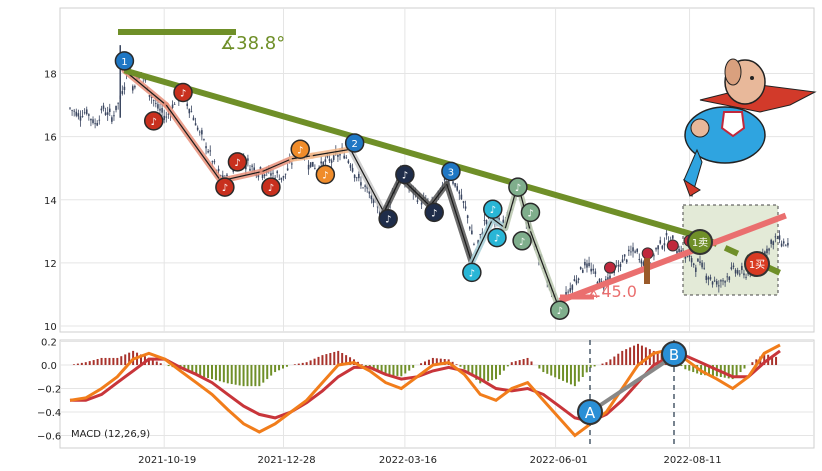 This screenshot has height=471, width=822. I want to click on macd-title: MACD (12,26,9), so click(110, 434).